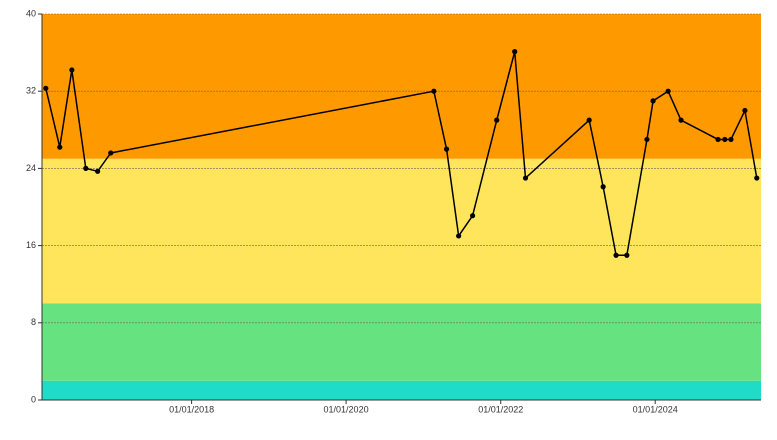  I want to click on x-tick-label: 01/01/2020, so click(346, 409).